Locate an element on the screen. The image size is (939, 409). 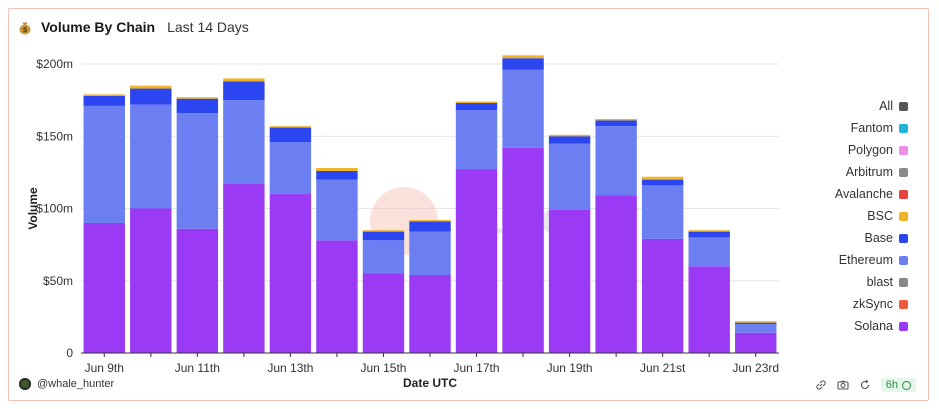
refresh-badge: 6h is located at coordinates (898, 385).